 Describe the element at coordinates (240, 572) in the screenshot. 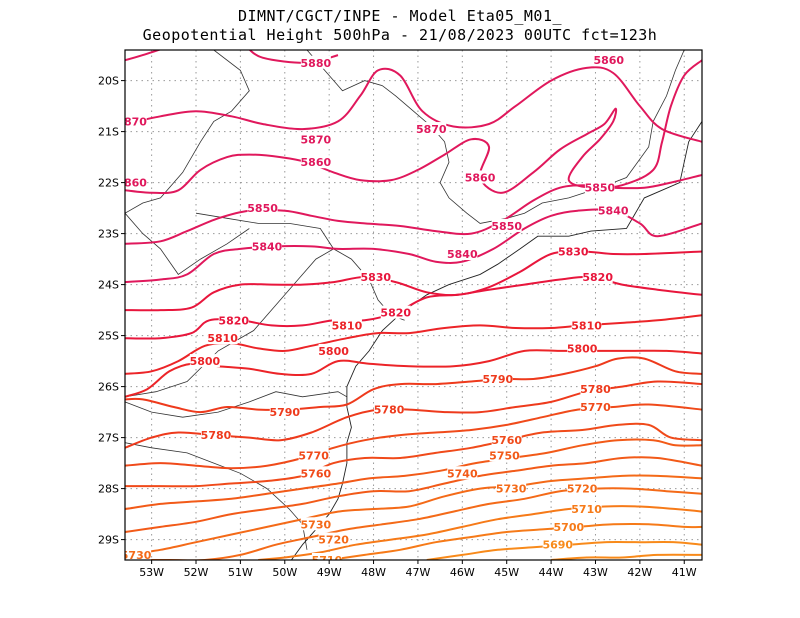

I see `lon-tick-label: 51W` at that location.